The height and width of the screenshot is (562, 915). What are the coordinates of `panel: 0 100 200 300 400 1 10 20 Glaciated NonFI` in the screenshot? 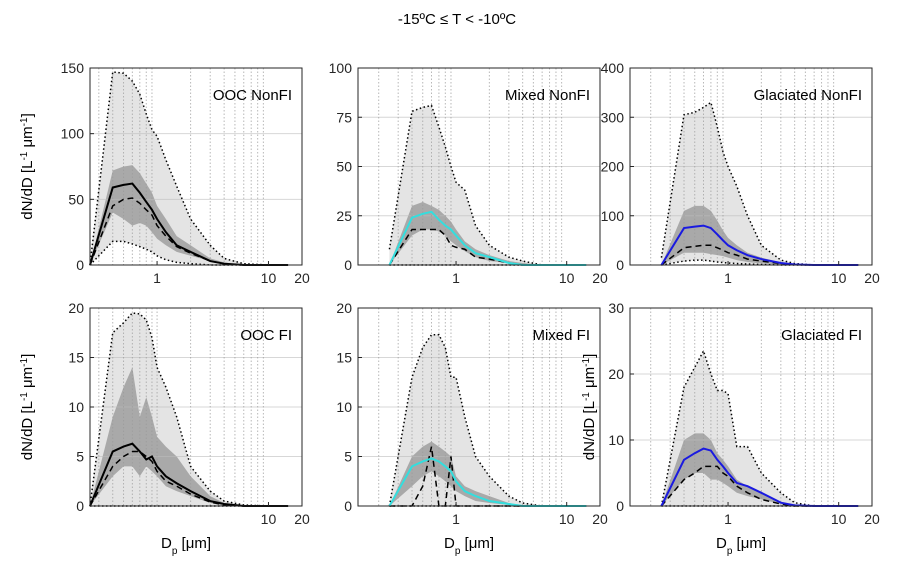 It's located at (740, 173).